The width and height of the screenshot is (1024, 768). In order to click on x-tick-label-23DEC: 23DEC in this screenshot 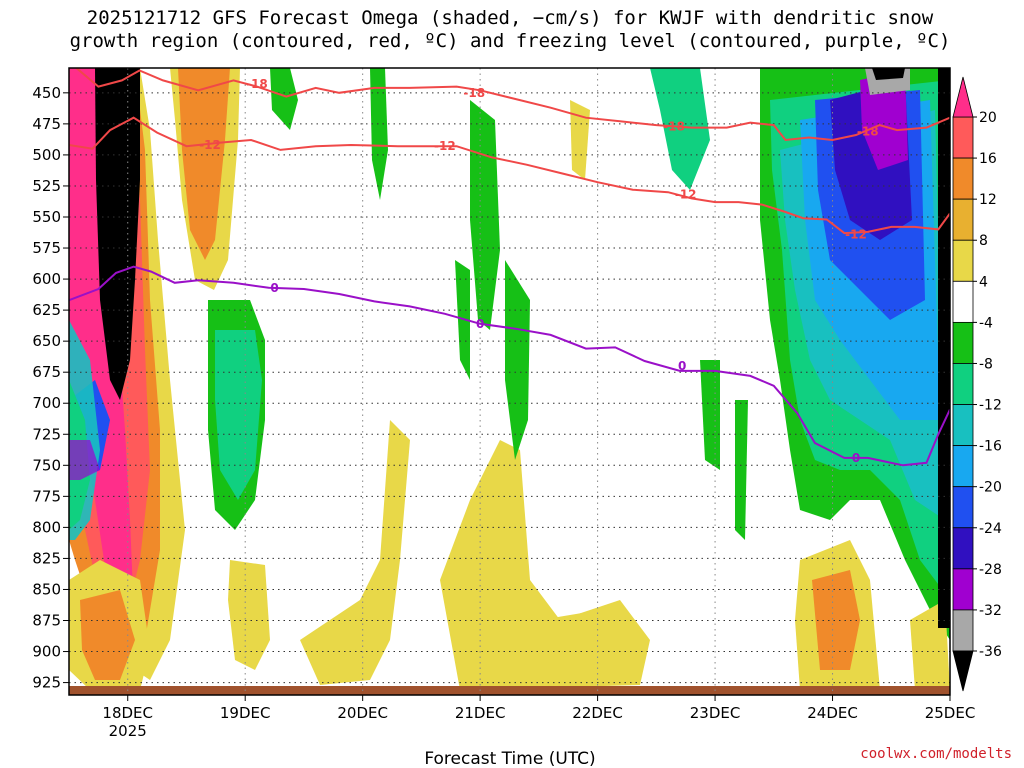, I will do `click(715, 713)`.